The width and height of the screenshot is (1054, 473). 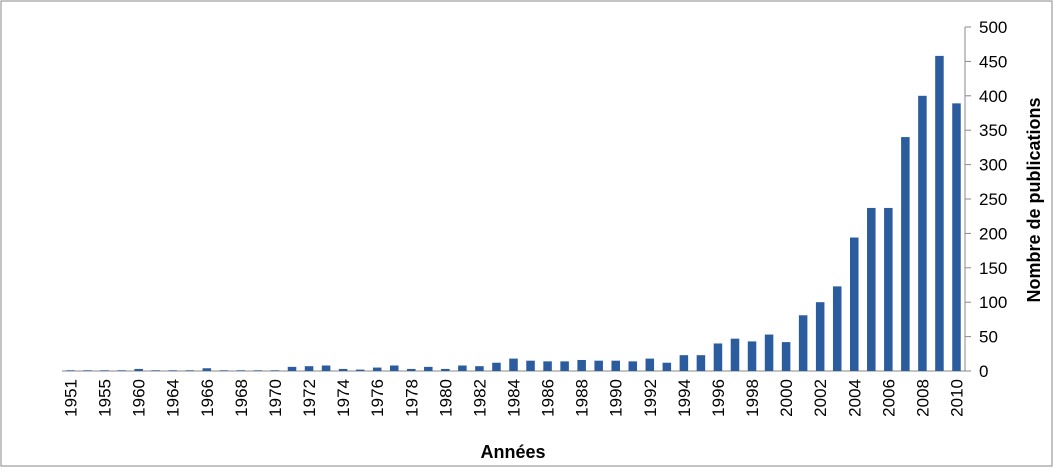 I want to click on x-tick-label: 1978, so click(x=411, y=398).